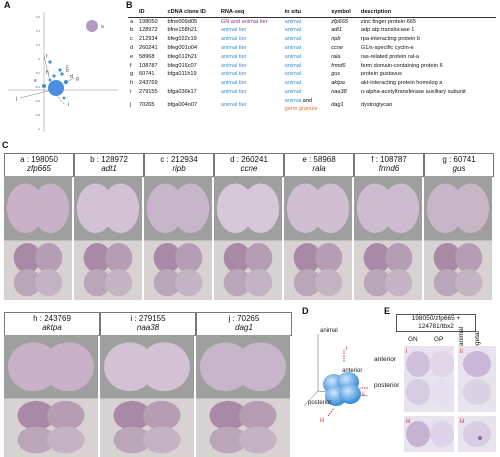 The image size is (500, 457). Describe the element at coordinates (339, 21) in the screenshot. I see `cell-symbol: zfp665` at that location.